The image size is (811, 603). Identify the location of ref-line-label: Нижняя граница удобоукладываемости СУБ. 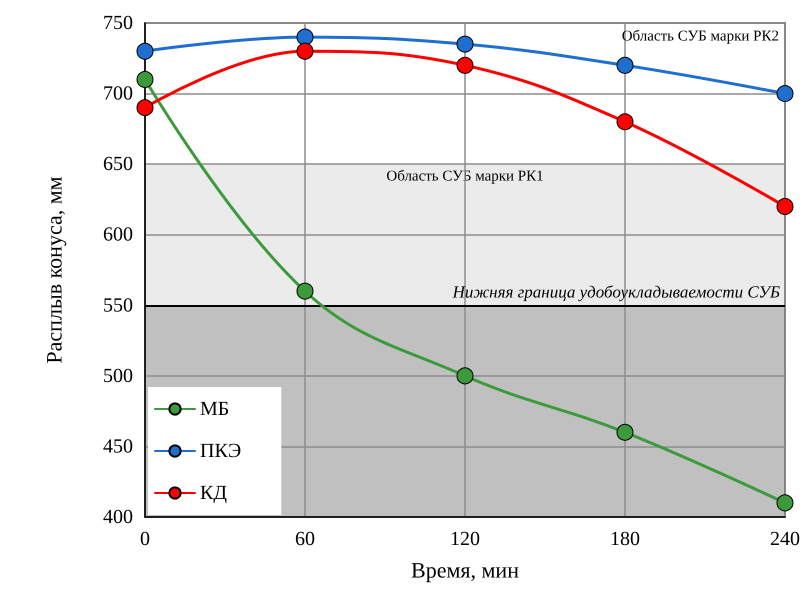
(616, 292).